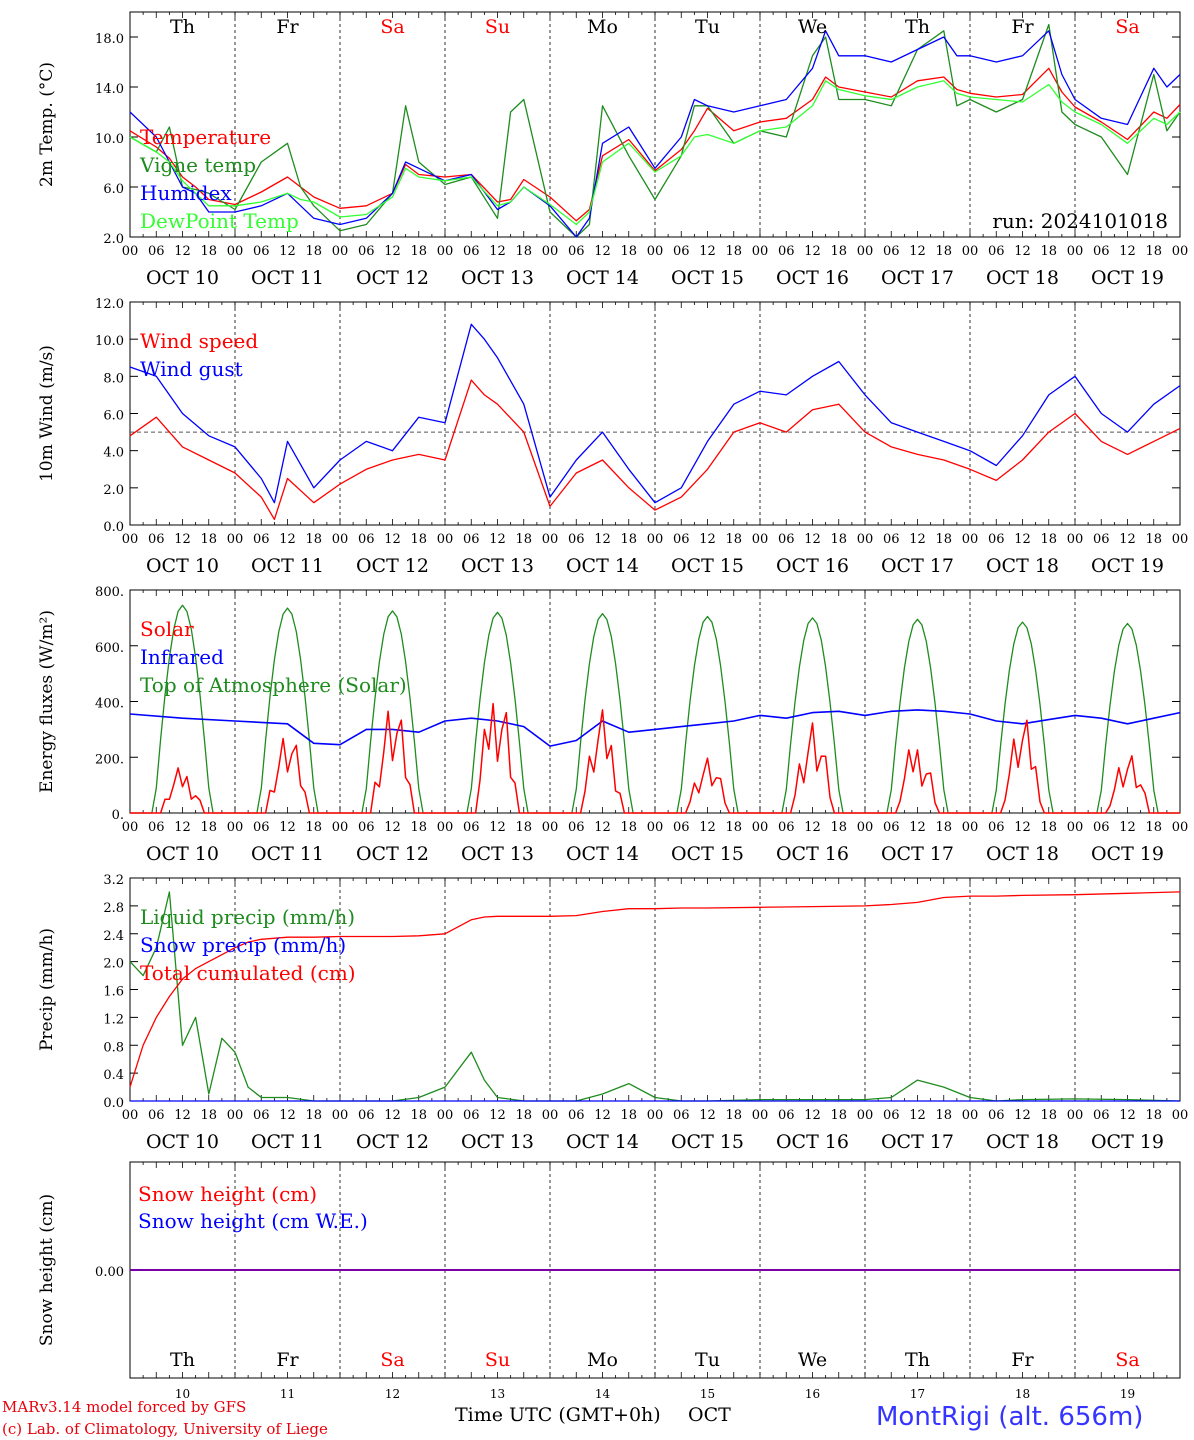 The image size is (1194, 1440). I want to click on y-tick-label: 0.4, so click(113, 1075).